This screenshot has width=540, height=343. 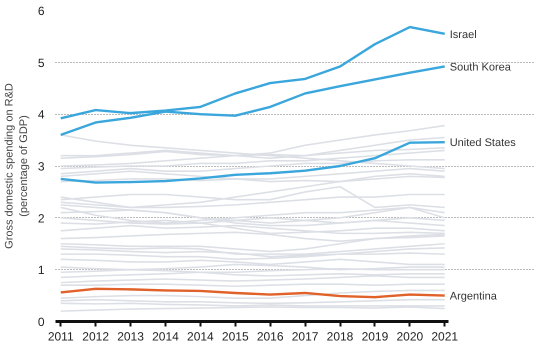 What do you see at coordinates (270, 336) in the screenshot?
I see `x-tick-label: 2016` at bounding box center [270, 336].